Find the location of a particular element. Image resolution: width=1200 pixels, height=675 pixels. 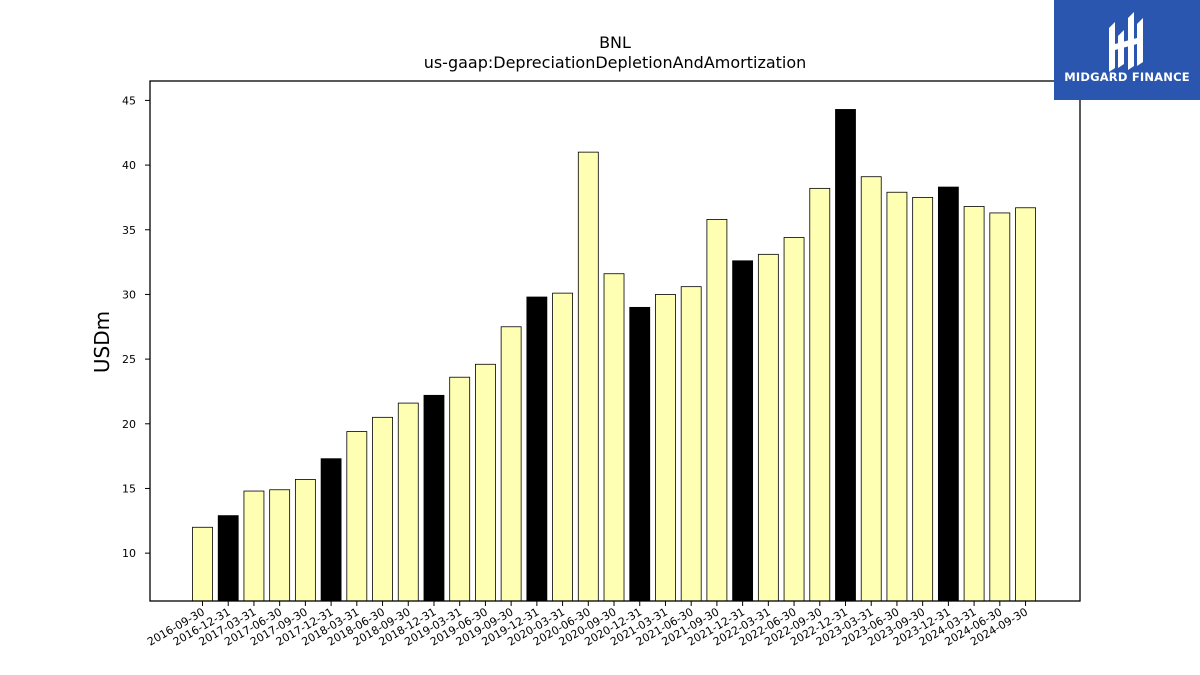

y-tick-label: 10 is located at coordinates (129, 553).